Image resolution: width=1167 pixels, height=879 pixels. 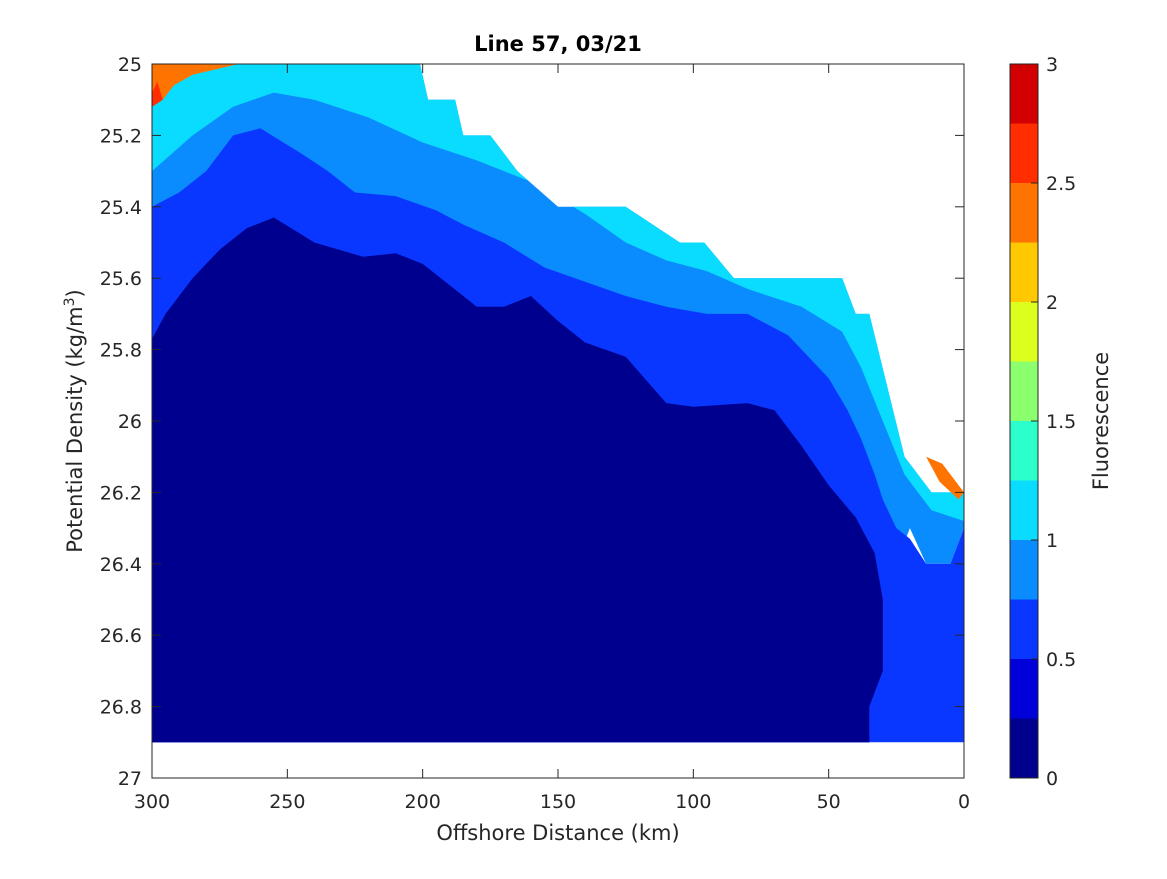 What do you see at coordinates (1052, 65) in the screenshot?
I see `colorbar-tick-label: 3` at bounding box center [1052, 65].